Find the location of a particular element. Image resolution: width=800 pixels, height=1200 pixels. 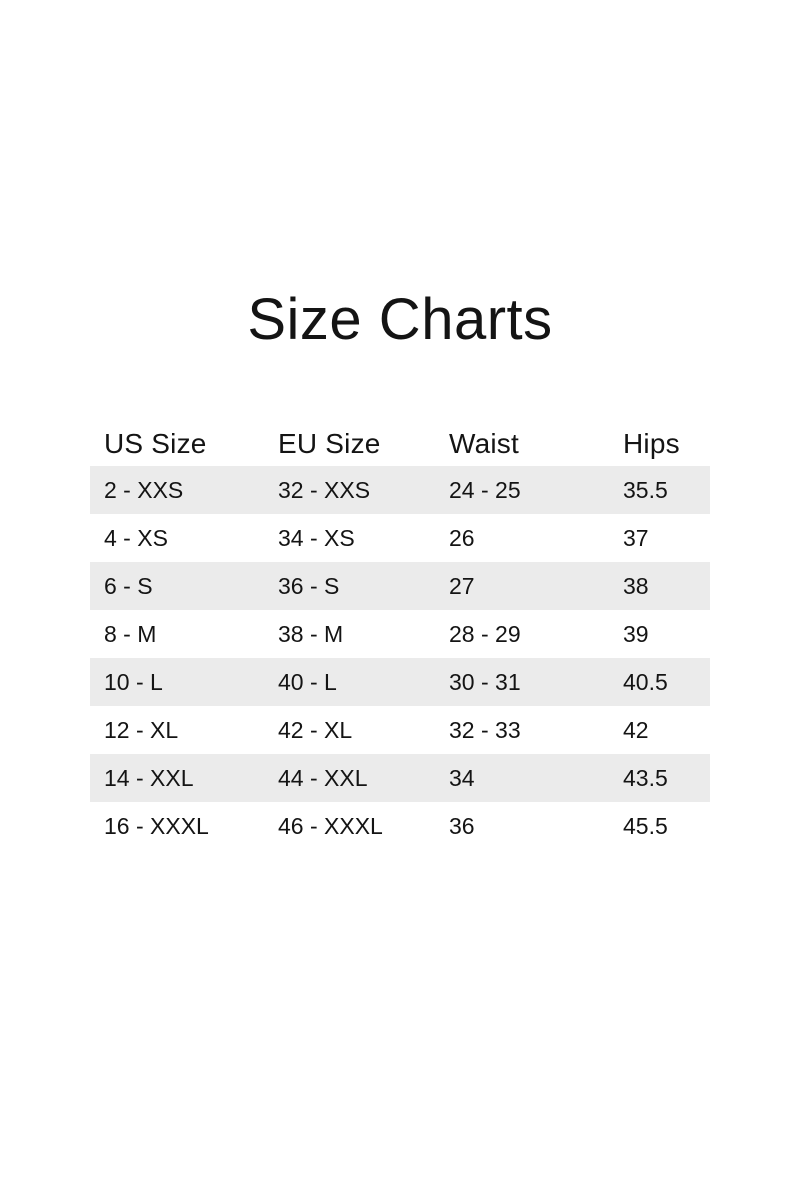

cell-eu-size: 42 - XL is located at coordinates (315, 729).